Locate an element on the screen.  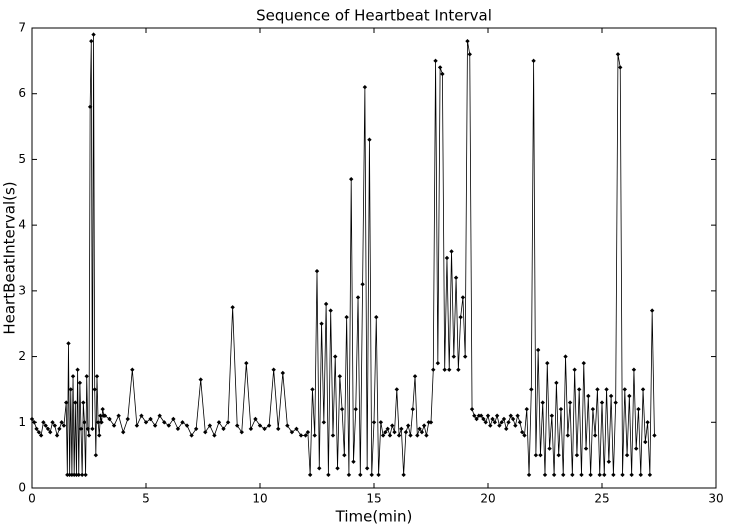
x-tick-label: 5 is located at coordinates (146, 499).